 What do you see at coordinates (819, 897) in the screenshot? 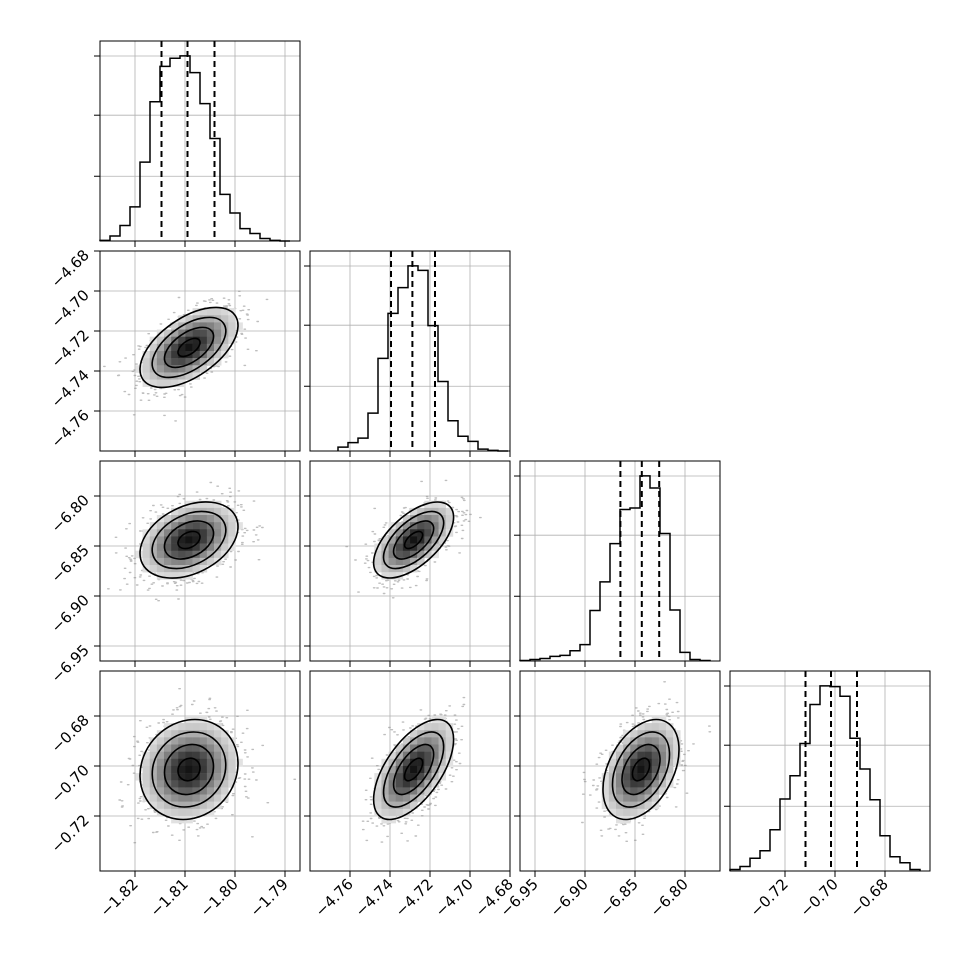
I see `xtick-label-3-1: −0.70` at bounding box center [819, 897].